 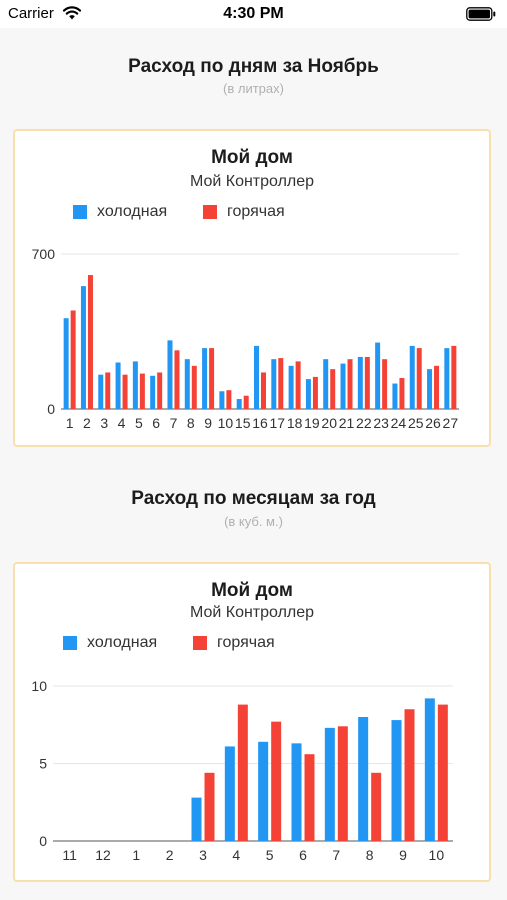 I want to click on wifi-icon, so click(x=72, y=13).